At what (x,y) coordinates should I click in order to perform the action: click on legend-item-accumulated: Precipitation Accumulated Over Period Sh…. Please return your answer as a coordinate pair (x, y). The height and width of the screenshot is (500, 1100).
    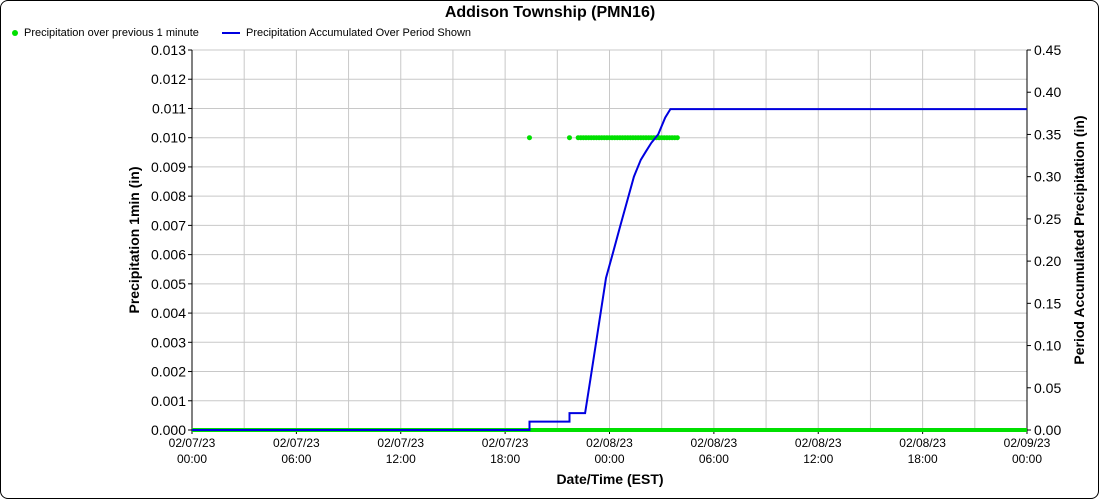
    Looking at the image, I should click on (346, 33).